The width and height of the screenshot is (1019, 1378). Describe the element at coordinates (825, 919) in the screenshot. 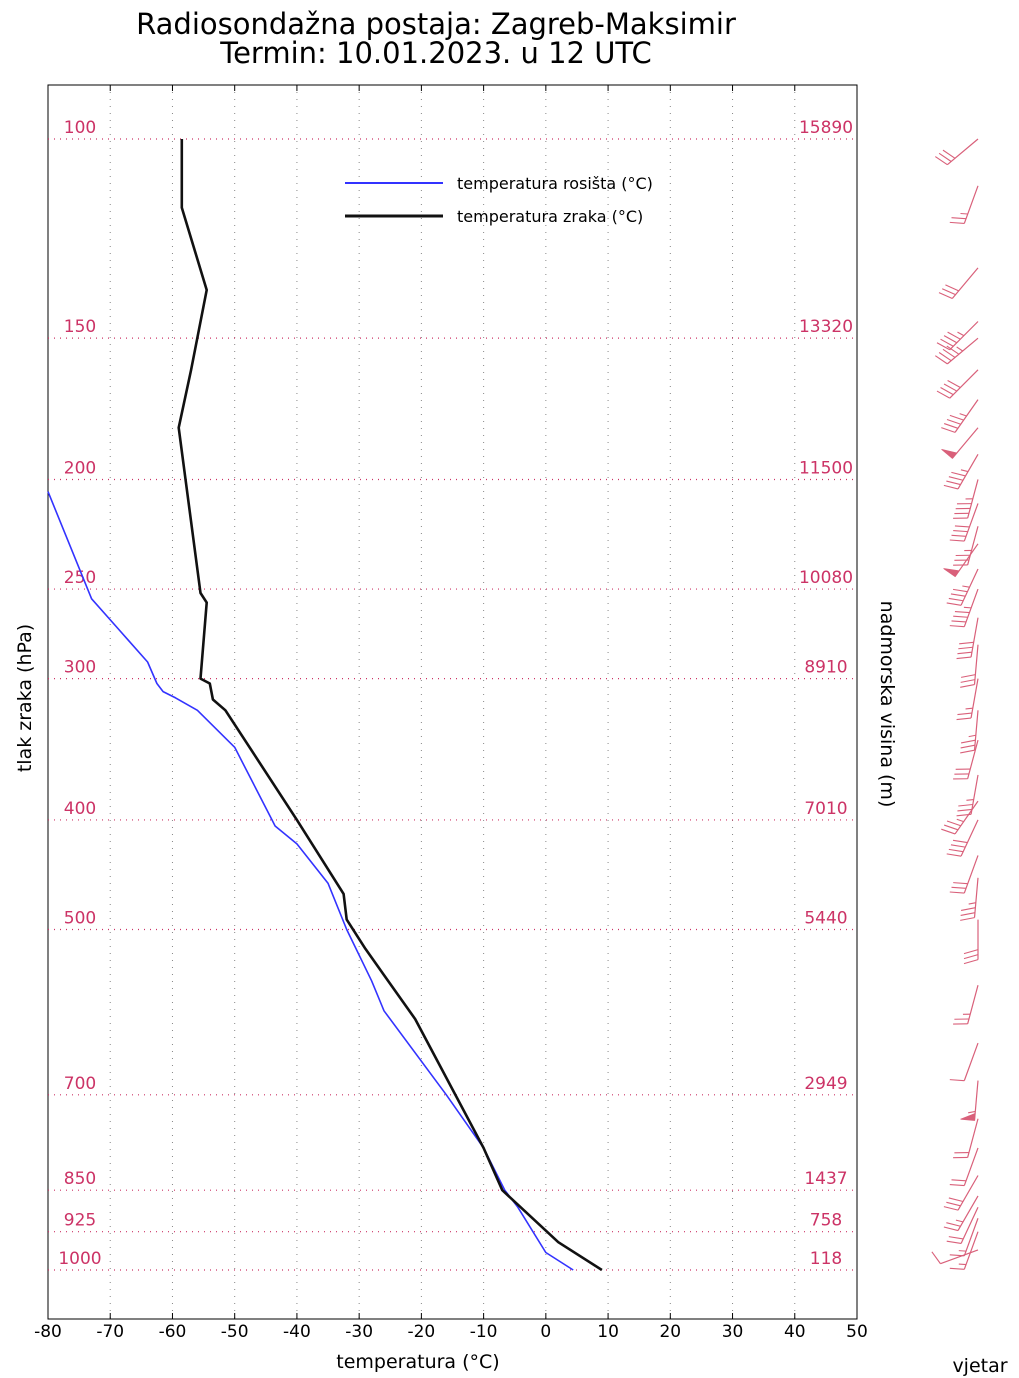

I see `height-label: 5440` at that location.